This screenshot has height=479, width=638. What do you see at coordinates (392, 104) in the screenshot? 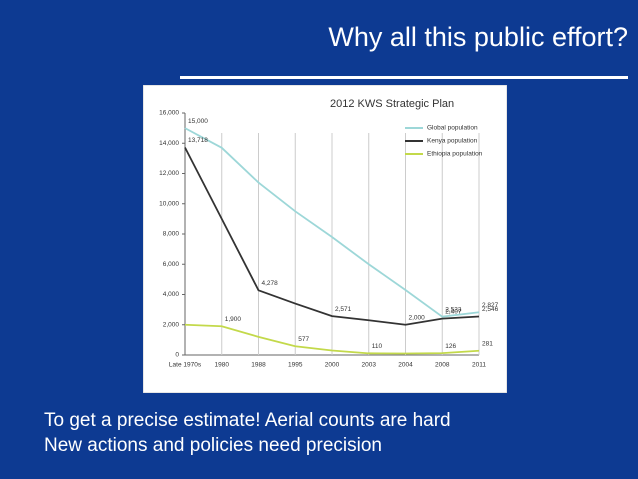
I see `chart-source: 2012 KWS Strategic Plan` at bounding box center [392, 104].